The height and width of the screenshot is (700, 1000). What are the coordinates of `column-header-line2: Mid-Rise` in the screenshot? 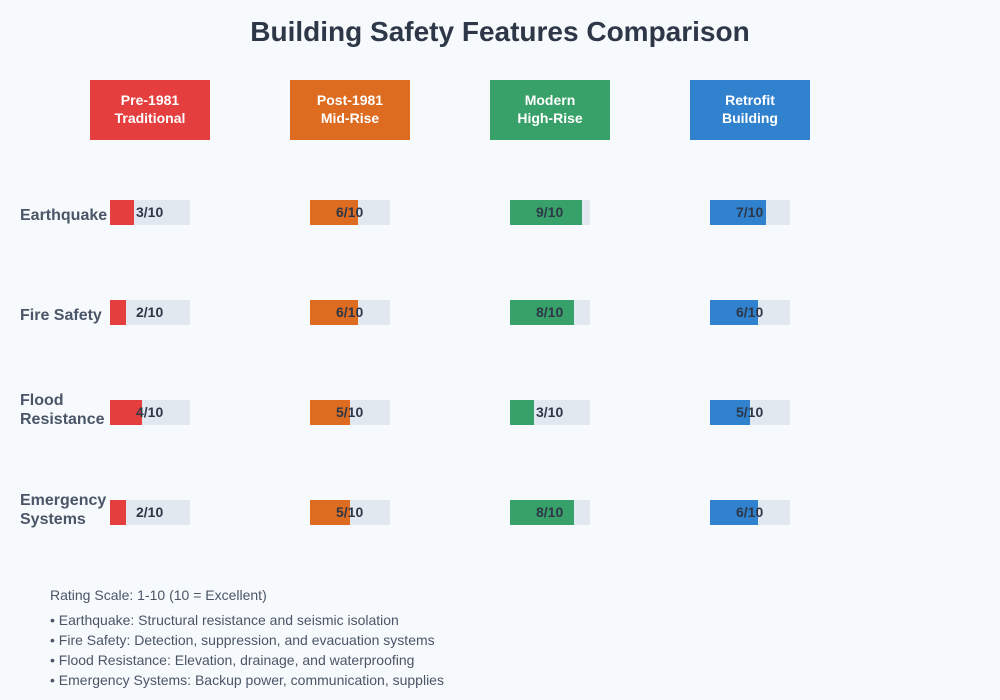 It's located at (350, 118).